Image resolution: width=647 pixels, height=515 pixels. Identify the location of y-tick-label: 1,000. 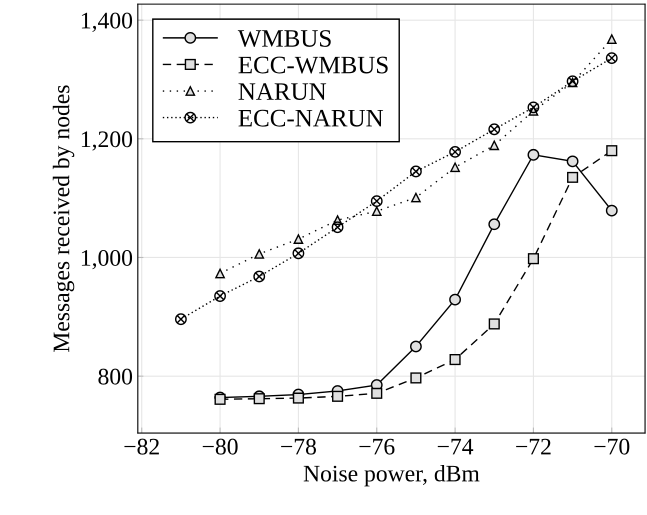
(107, 260).